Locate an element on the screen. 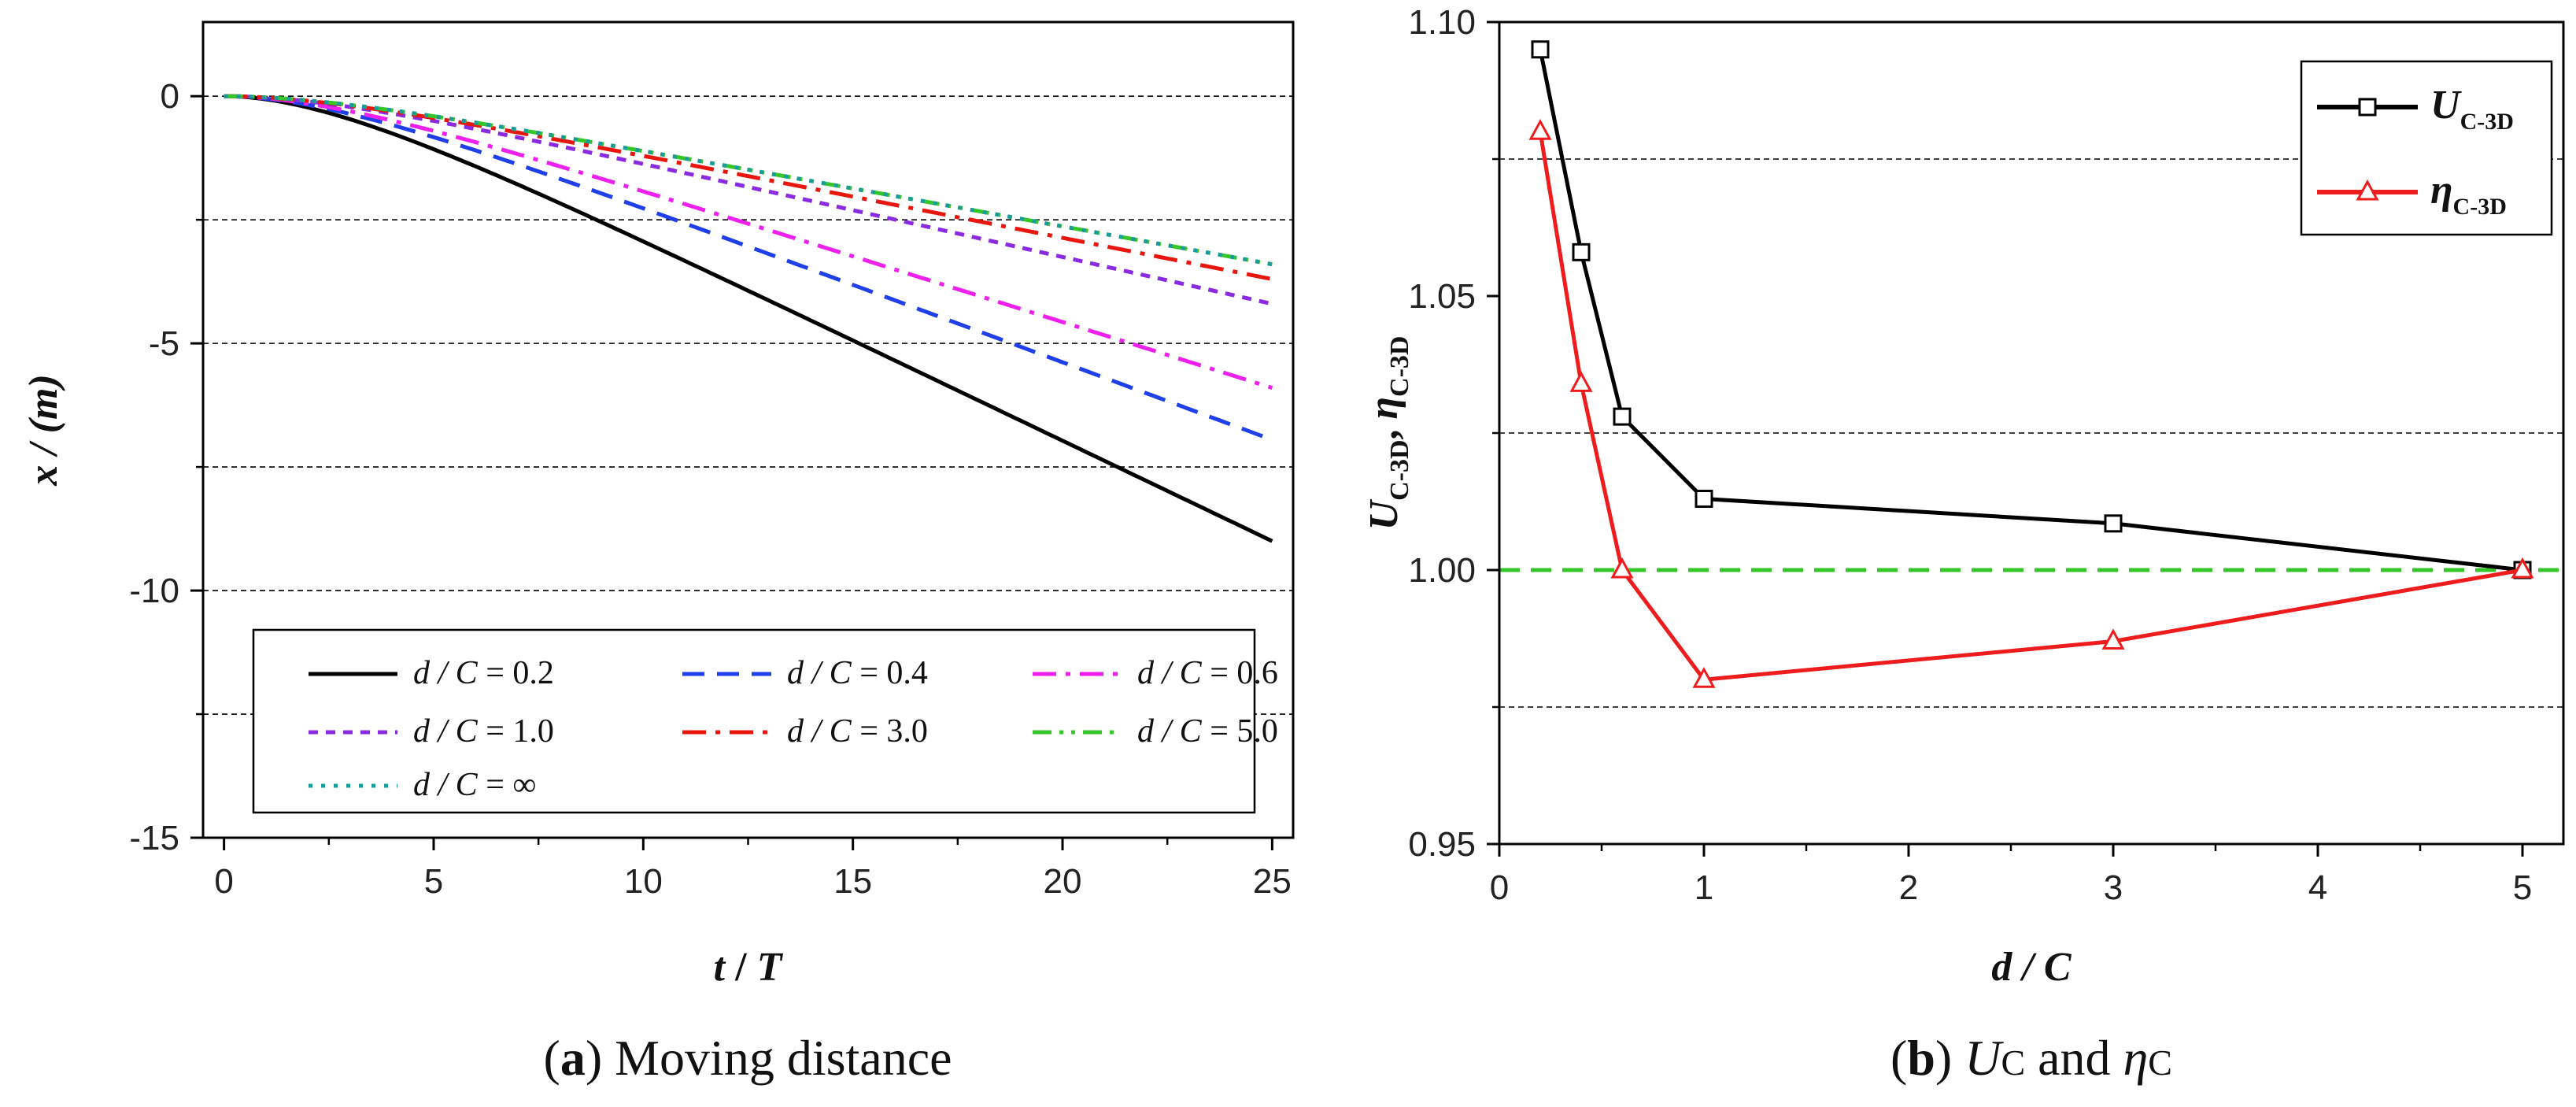  a-y-tick-label: -10 is located at coordinates (154, 591).